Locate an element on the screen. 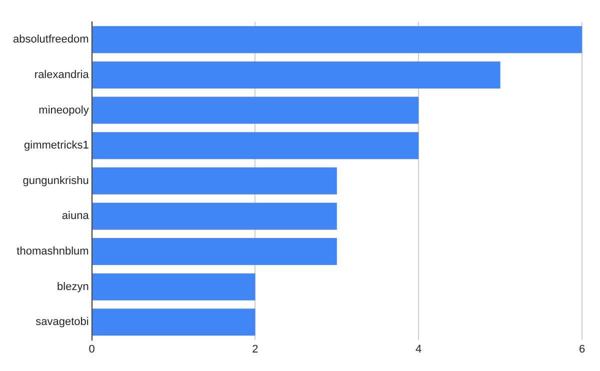 This screenshot has height=371, width=600. y-tick-label: gungunkrishu is located at coordinates (55, 180).